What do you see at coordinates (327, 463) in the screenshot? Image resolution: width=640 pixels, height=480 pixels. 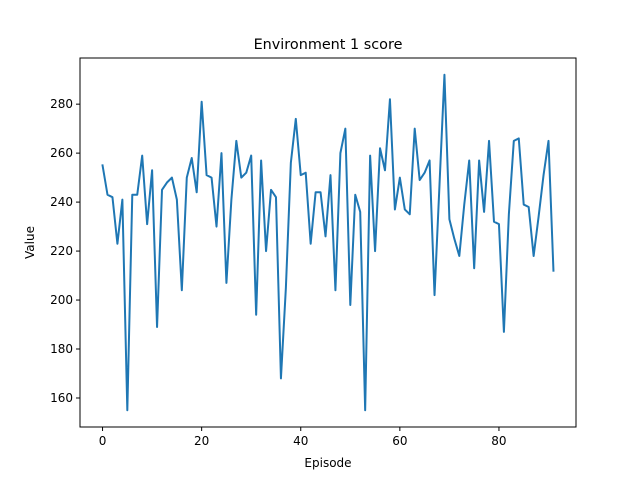 I see `x-axis-label: Episode` at bounding box center [327, 463].